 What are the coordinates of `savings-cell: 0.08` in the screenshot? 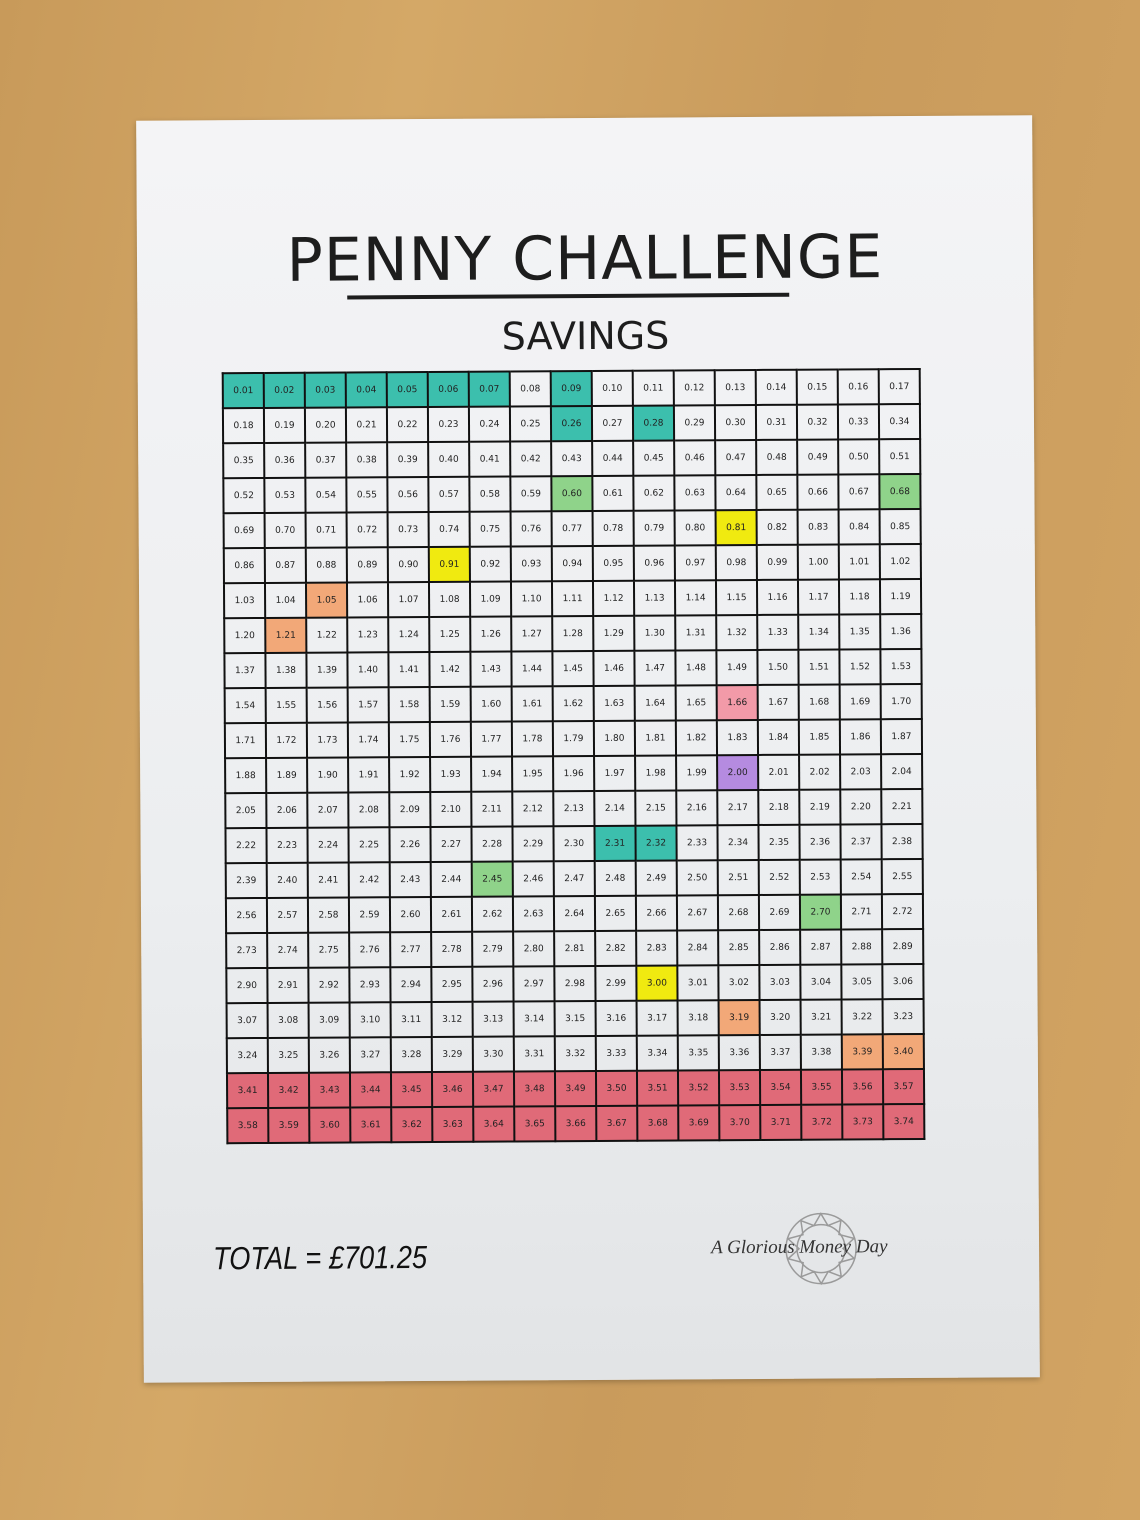 It's located at (530, 389).